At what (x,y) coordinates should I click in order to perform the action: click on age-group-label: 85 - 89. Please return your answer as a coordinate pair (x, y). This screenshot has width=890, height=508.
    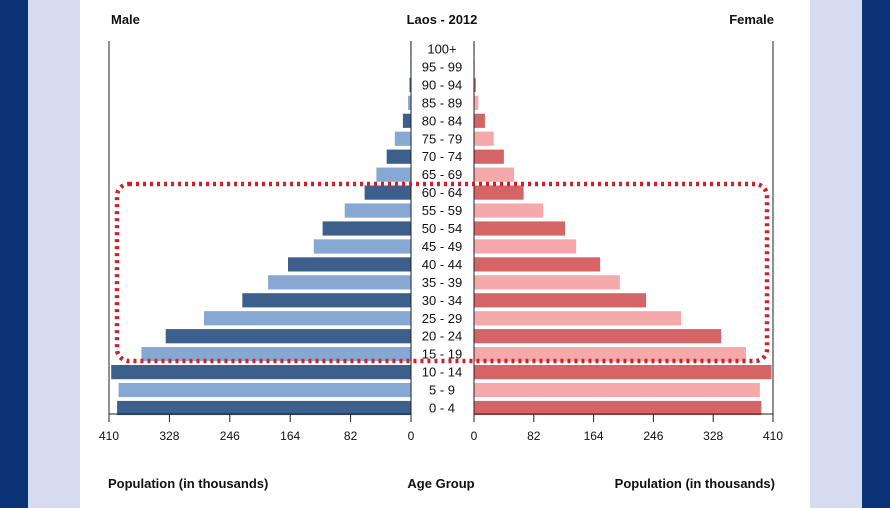
    Looking at the image, I should click on (442, 102).